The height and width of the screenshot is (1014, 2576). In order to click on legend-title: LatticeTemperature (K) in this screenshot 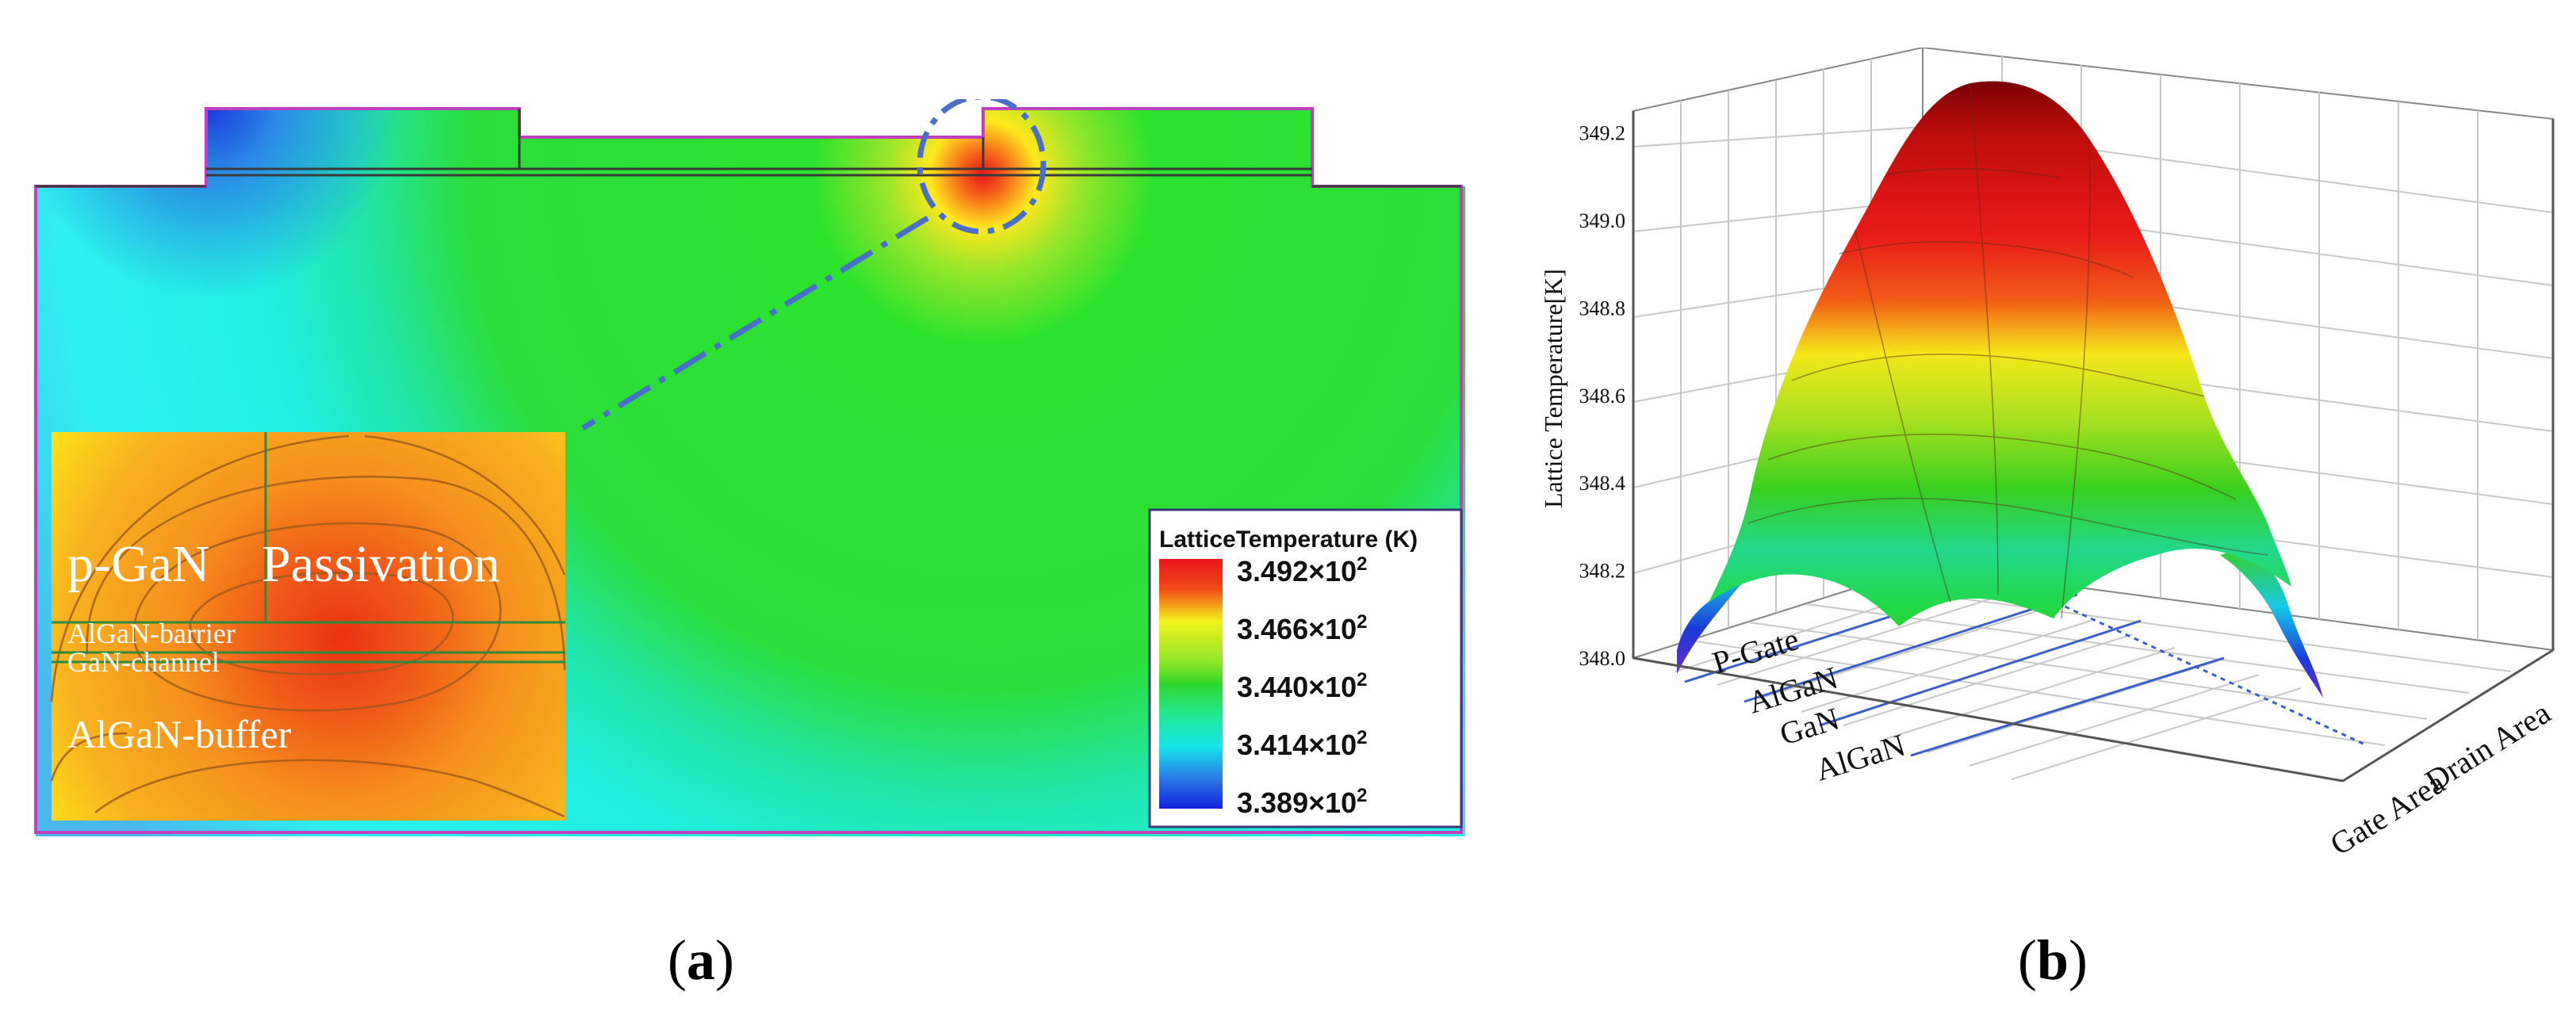, I will do `click(1288, 539)`.